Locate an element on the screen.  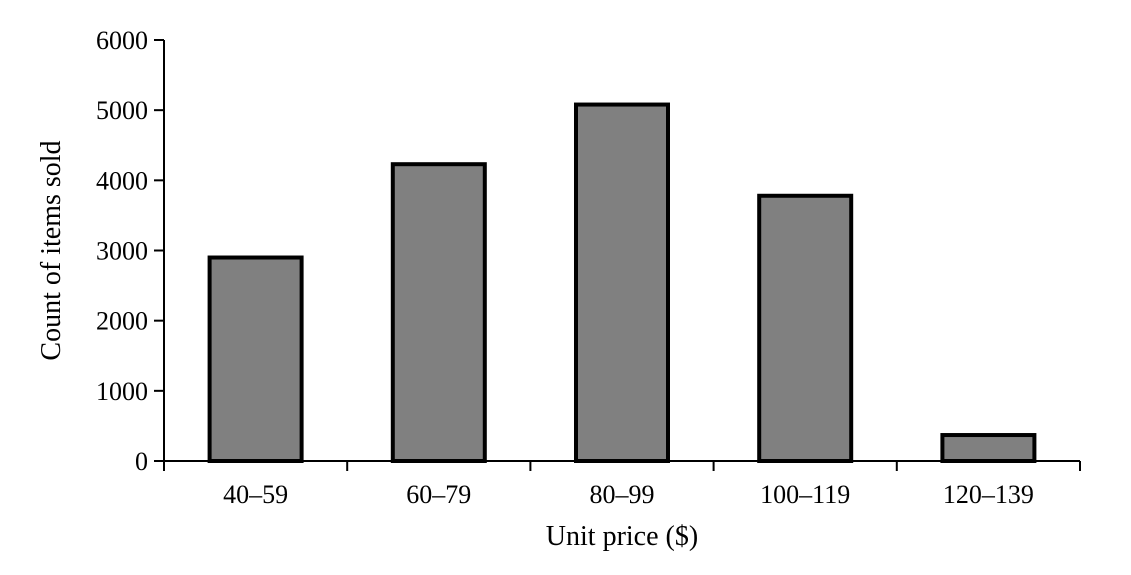
y-tick-label: 1000 is located at coordinates (122, 391).